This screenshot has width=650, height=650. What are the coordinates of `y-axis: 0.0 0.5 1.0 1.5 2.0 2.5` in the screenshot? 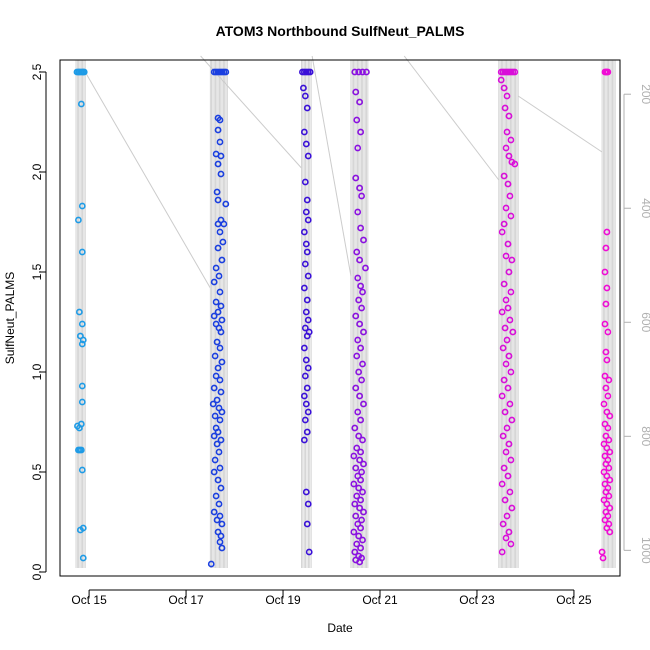 It's located at (38, 321).